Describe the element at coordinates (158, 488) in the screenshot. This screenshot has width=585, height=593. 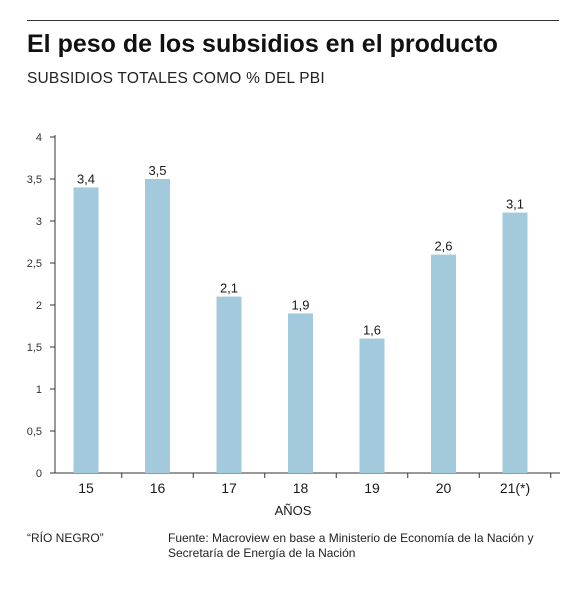
I see `x-tick-label: 16` at that location.